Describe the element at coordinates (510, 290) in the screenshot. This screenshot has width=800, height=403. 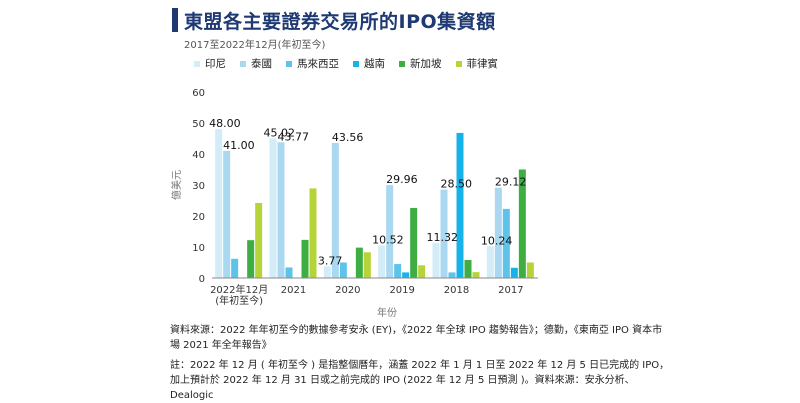
I see `x-tick-label: 2017` at that location.